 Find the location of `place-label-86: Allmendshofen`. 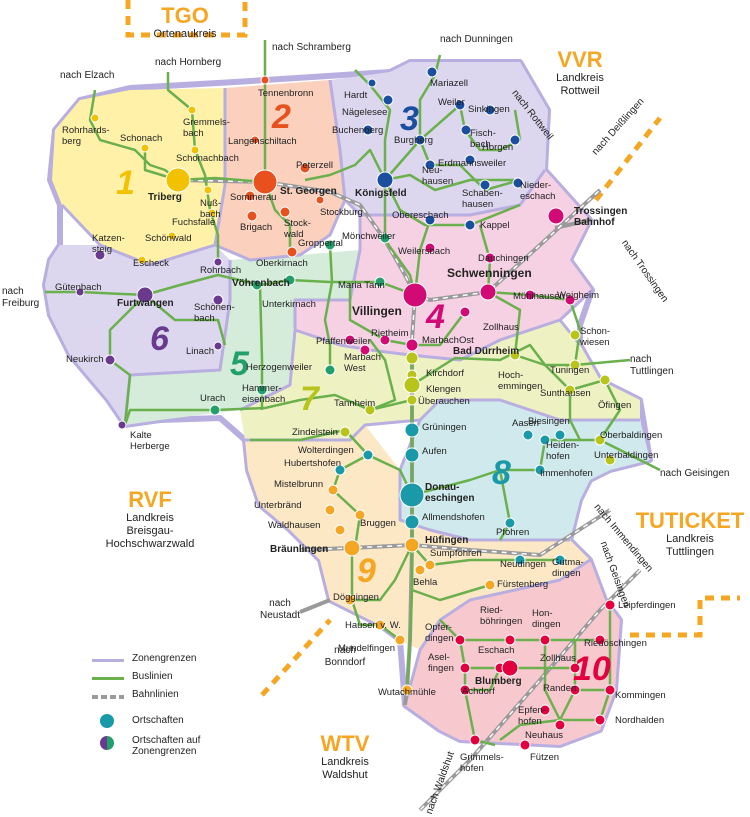

place-label-86: Allmendshofen is located at coordinates (453, 517).